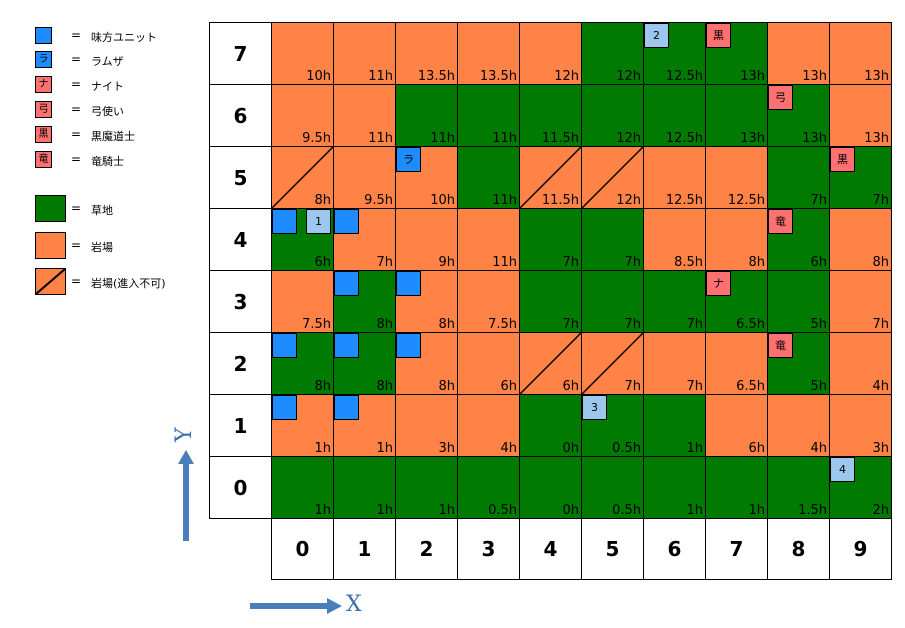 The image size is (905, 628). I want to click on x-axis-label: X, so click(354, 604).